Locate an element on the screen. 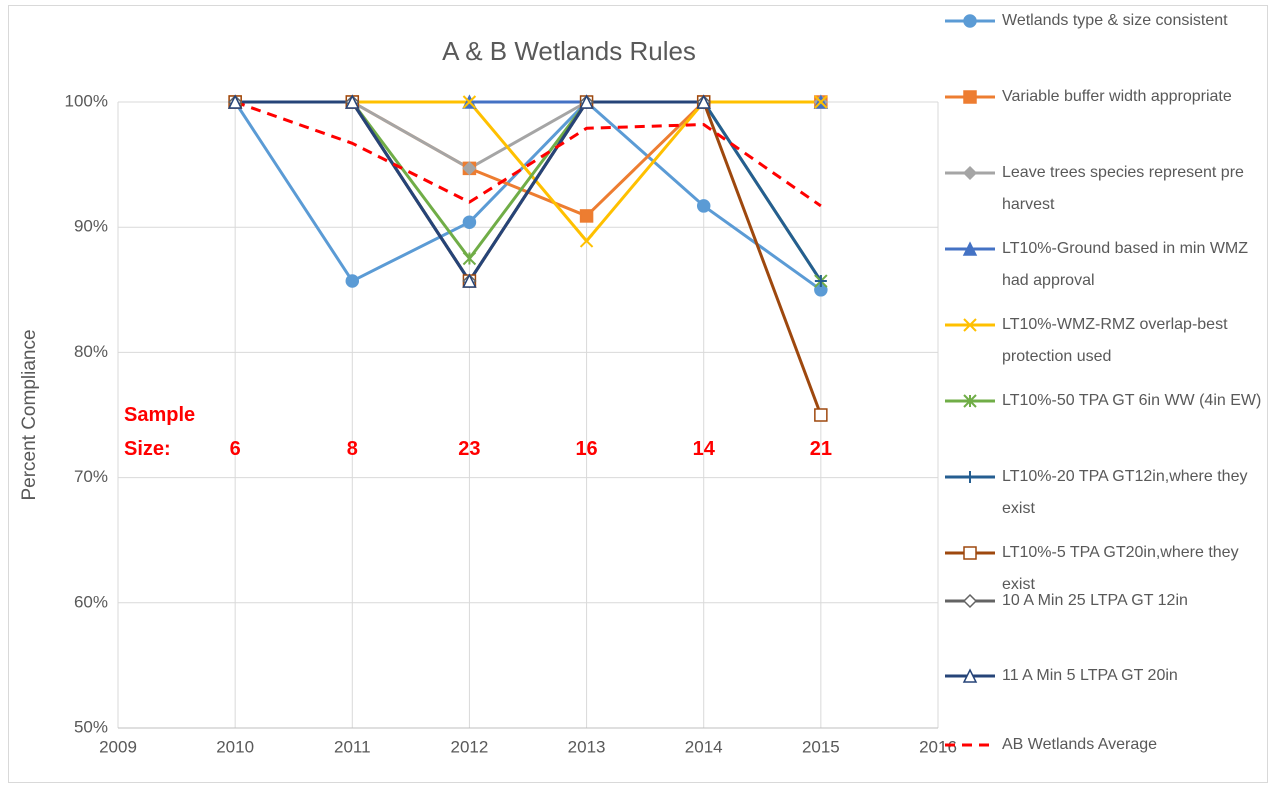 The image size is (1276, 788). legend-label: LT10%-20 TPA GT12in,where they exist is located at coordinates (1125, 492).